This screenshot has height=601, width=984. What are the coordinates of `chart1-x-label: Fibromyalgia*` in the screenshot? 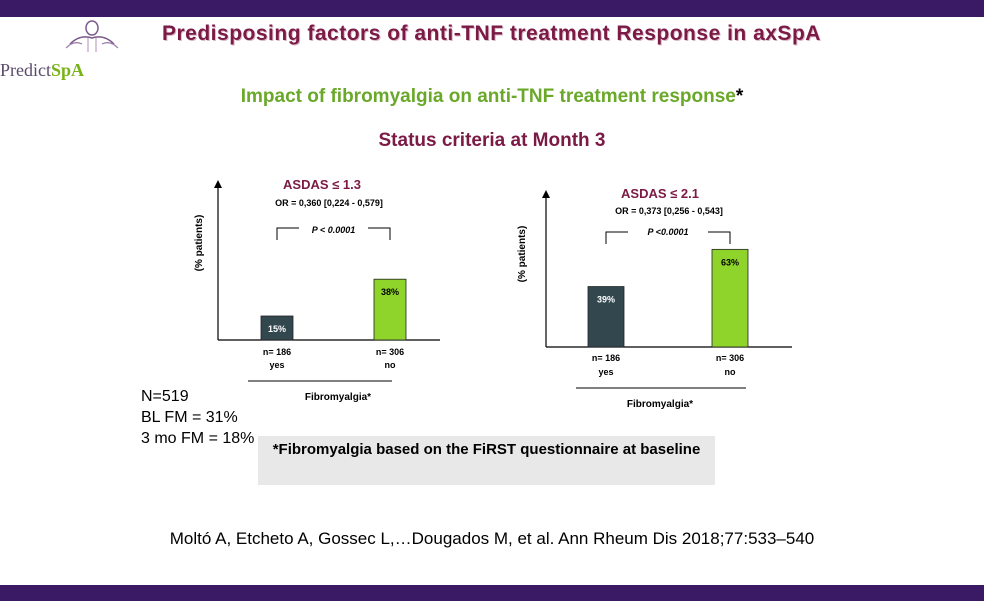 It's located at (338, 397).